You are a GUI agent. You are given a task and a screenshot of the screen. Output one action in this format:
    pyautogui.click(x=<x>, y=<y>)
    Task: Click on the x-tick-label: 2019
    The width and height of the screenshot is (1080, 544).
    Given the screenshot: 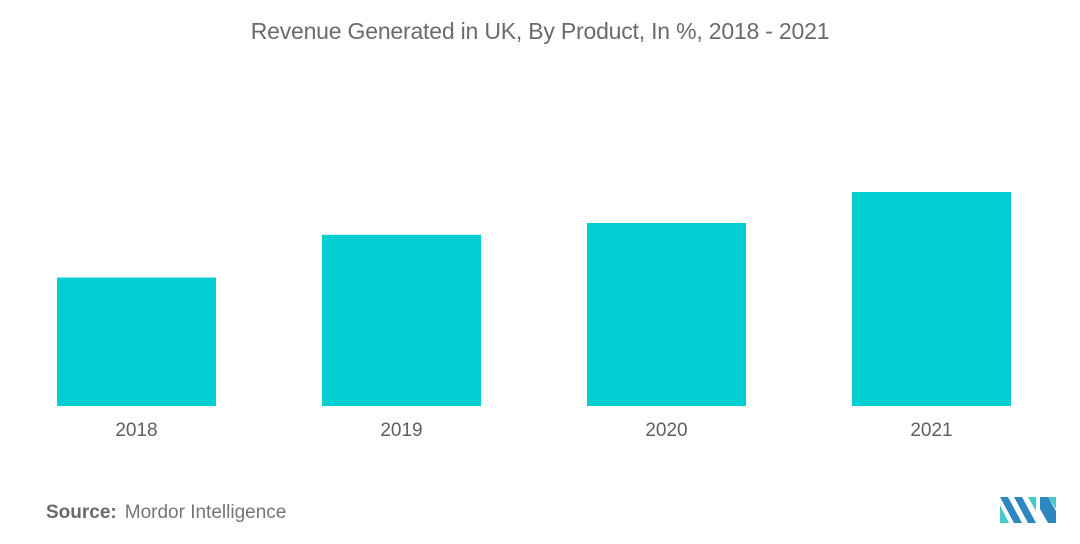 What is the action you would take?
    pyautogui.click(x=401, y=430)
    